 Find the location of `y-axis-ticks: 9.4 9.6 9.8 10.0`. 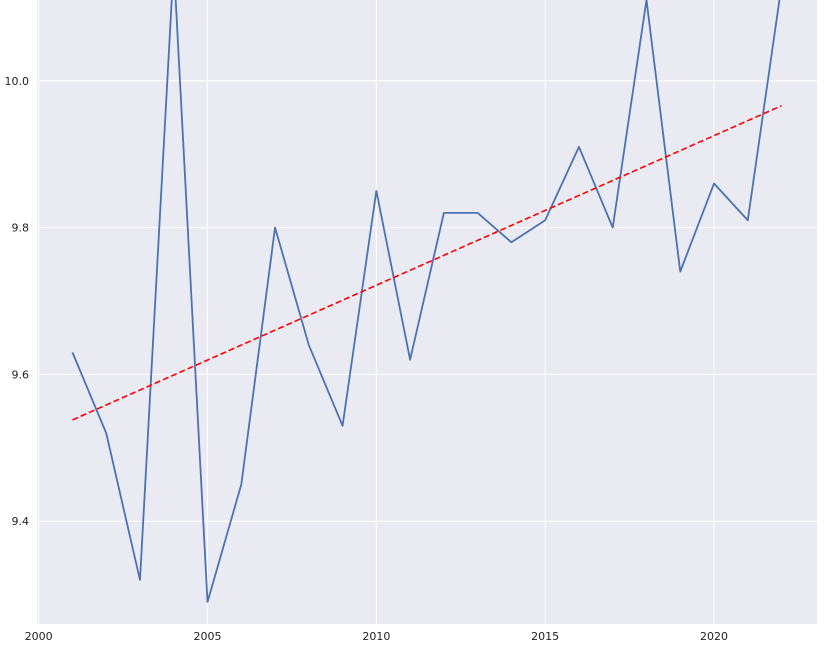

y-axis-ticks: 9.4 9.6 9.8 10.0 is located at coordinates (17, 301).